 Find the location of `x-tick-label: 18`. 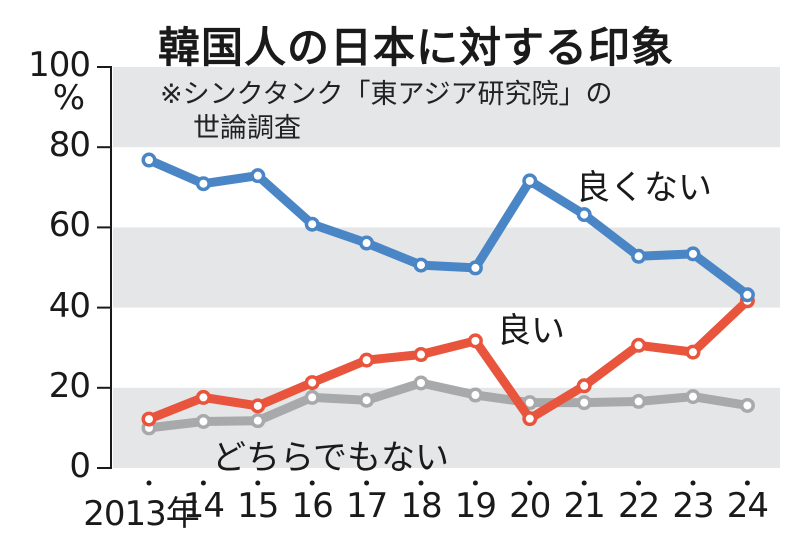

x-tick-label: 18 is located at coordinates (421, 506).